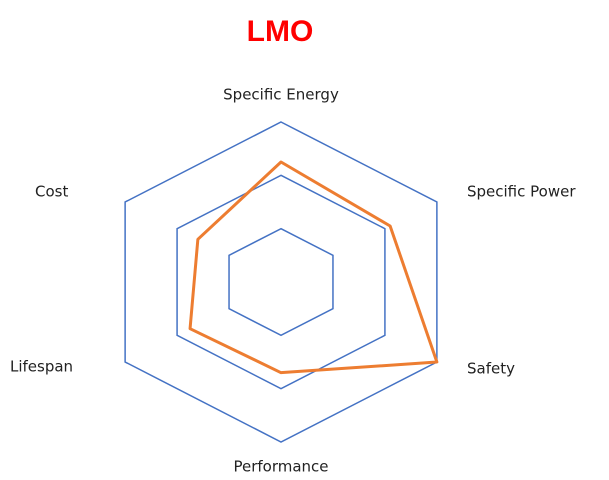 This screenshot has width=609, height=480. What do you see at coordinates (491, 369) in the screenshot?
I see `axis-label: Safety` at bounding box center [491, 369].